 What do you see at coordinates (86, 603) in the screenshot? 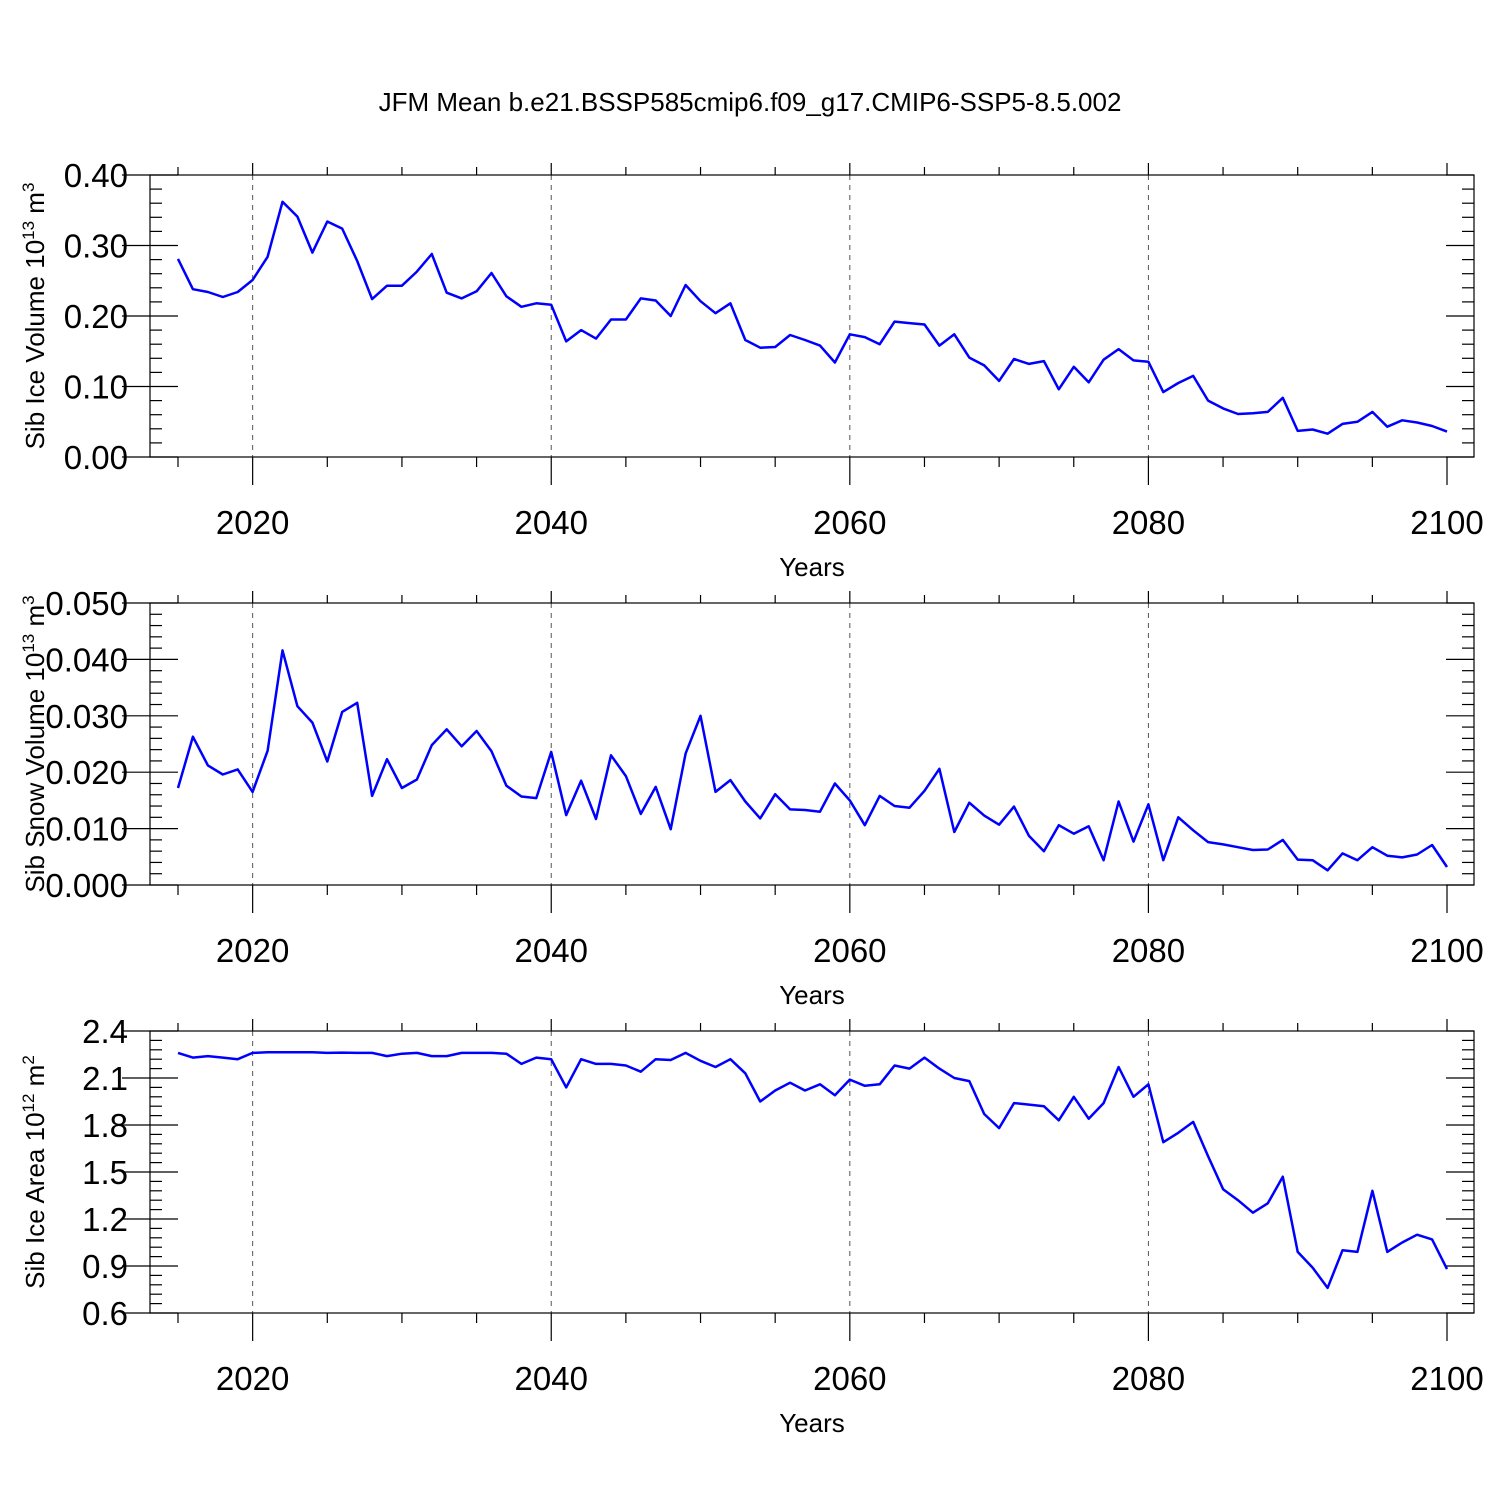
I see `y-tick-label: 0.050` at bounding box center [86, 603].